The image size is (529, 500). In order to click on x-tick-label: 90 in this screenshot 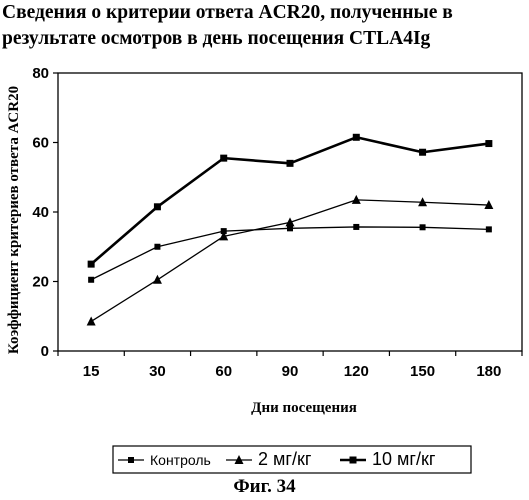, I will do `click(290, 371)`.